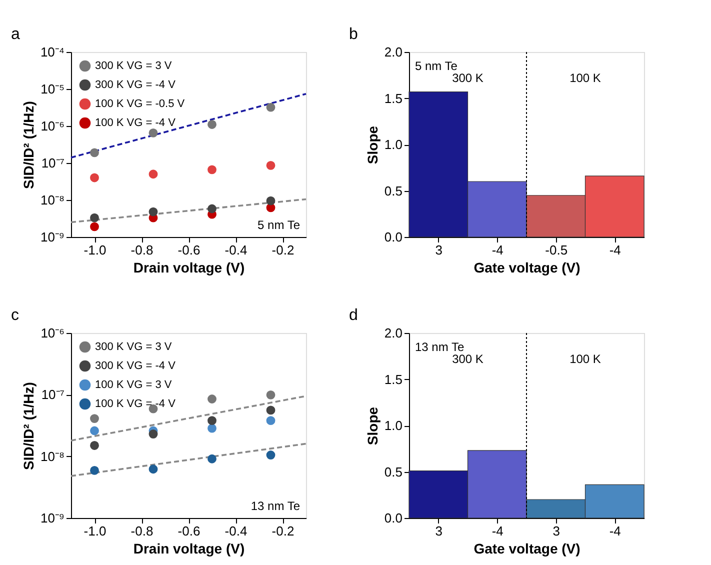  I want to click on legend-label: 100 K VG = 3 V, so click(133, 385).